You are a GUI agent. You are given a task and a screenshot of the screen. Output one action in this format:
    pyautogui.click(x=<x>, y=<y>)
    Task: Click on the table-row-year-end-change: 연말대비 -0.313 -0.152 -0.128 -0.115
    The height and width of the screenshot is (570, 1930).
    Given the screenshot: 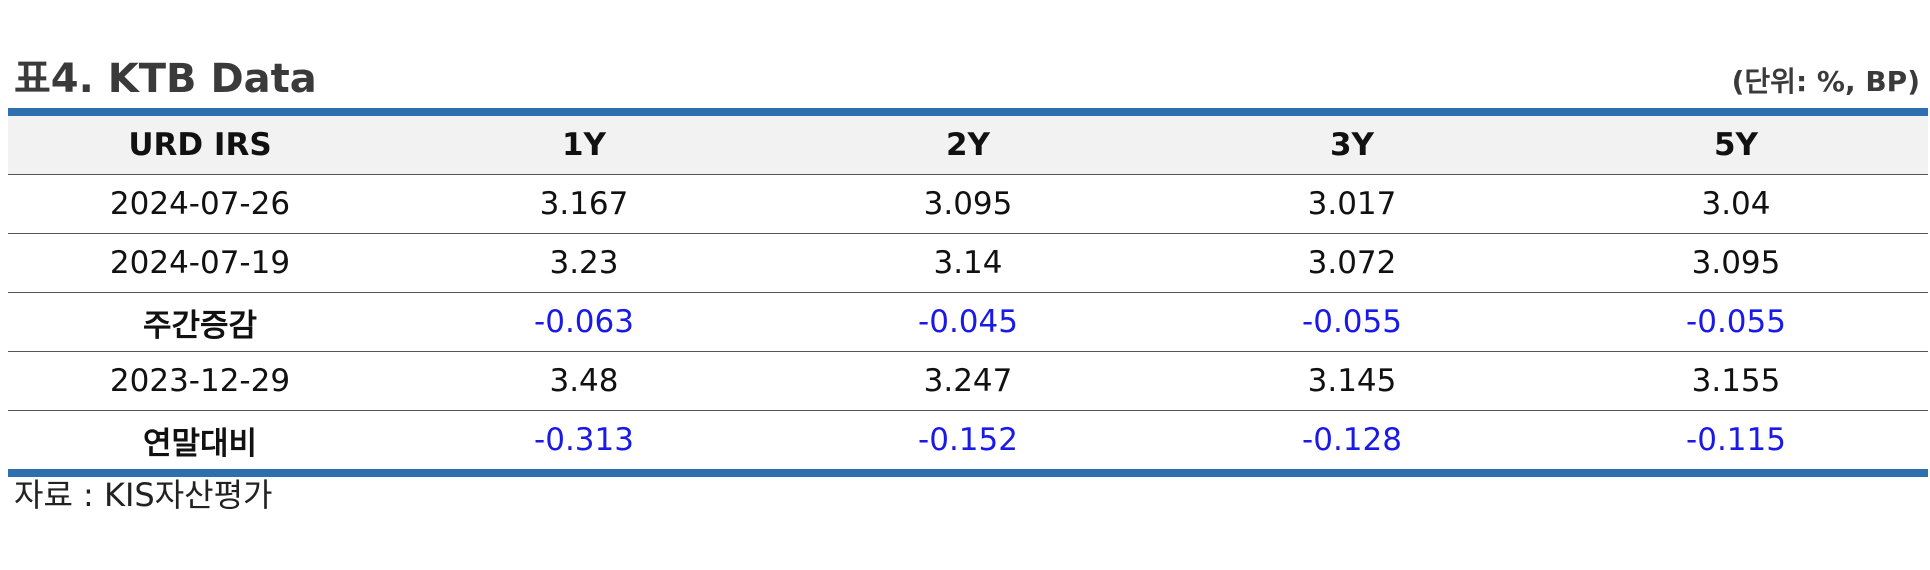 What is the action you would take?
    pyautogui.click(x=968, y=442)
    